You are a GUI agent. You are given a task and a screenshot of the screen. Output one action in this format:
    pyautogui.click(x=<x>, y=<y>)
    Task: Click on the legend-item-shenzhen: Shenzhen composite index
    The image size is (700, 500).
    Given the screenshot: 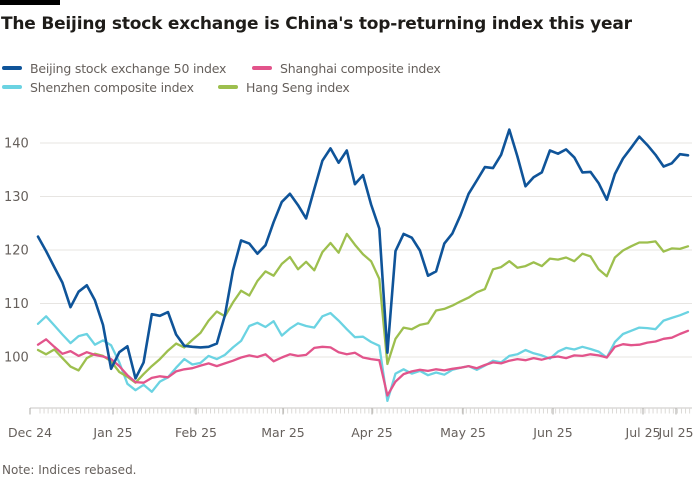 What is the action you would take?
    pyautogui.click(x=98, y=87)
    